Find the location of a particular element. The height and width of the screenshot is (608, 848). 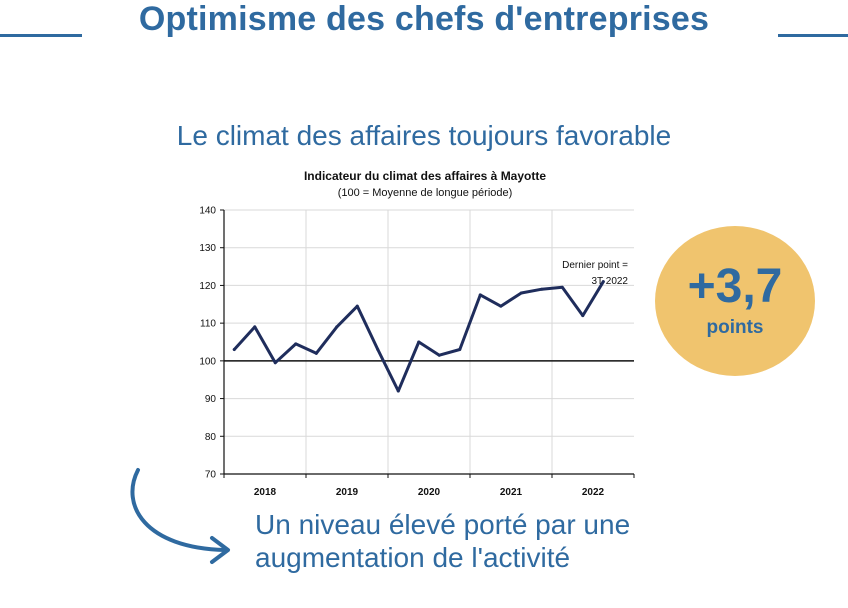

badge-value: +3,7 is located at coordinates (735, 286).